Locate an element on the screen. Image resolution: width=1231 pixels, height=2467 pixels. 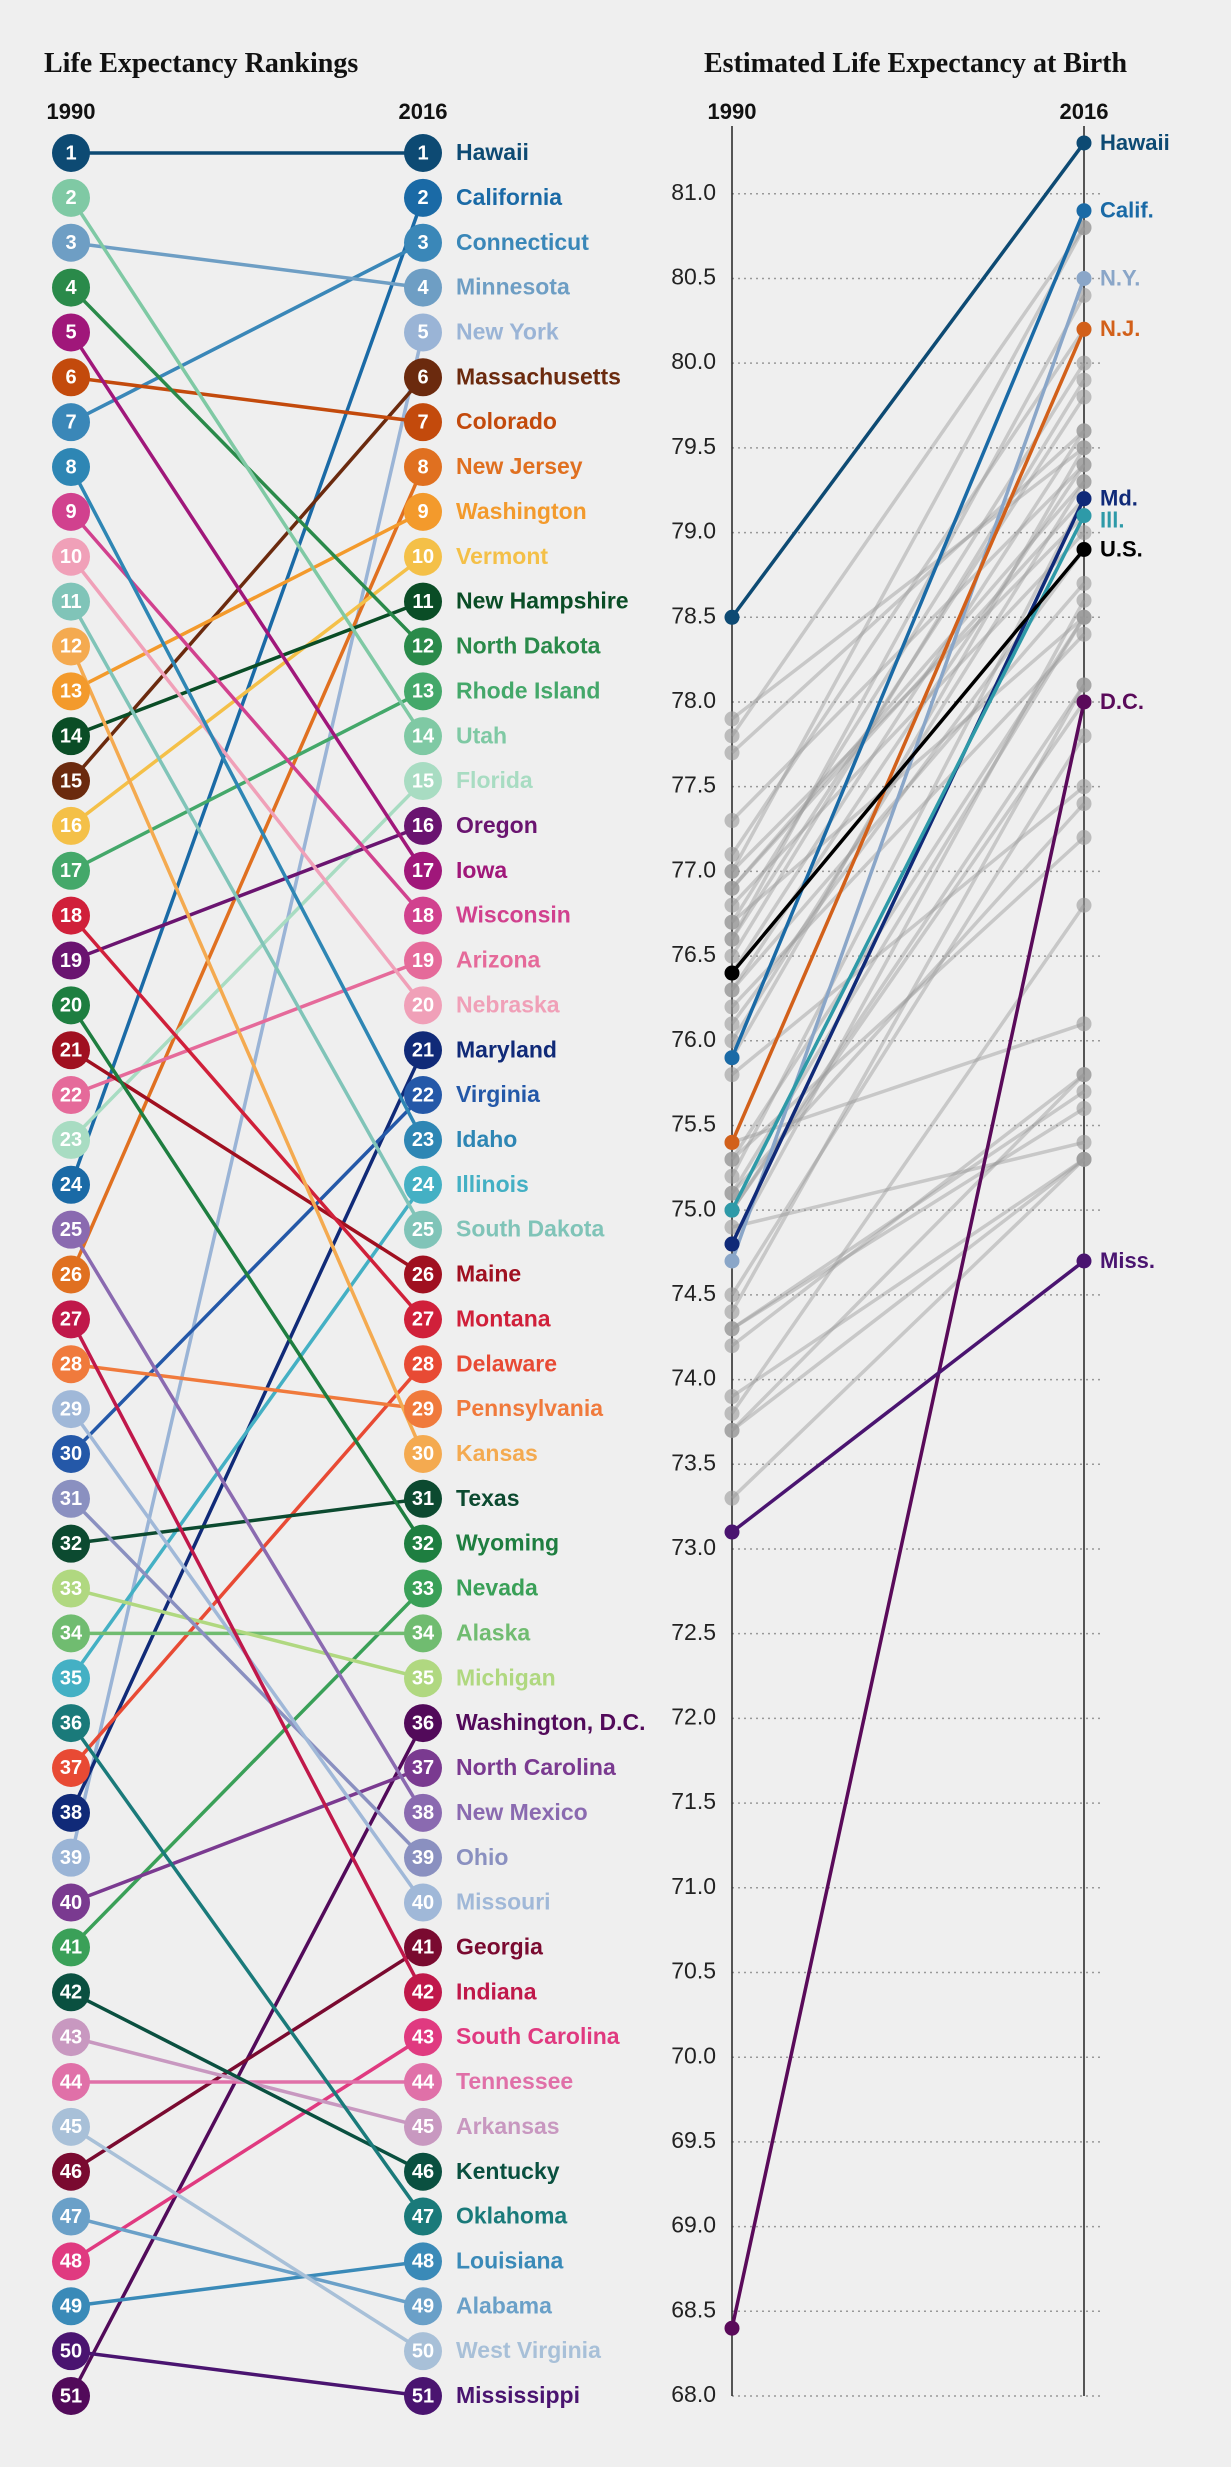
y-tick-label: 75.0 is located at coordinates (693, 1208).